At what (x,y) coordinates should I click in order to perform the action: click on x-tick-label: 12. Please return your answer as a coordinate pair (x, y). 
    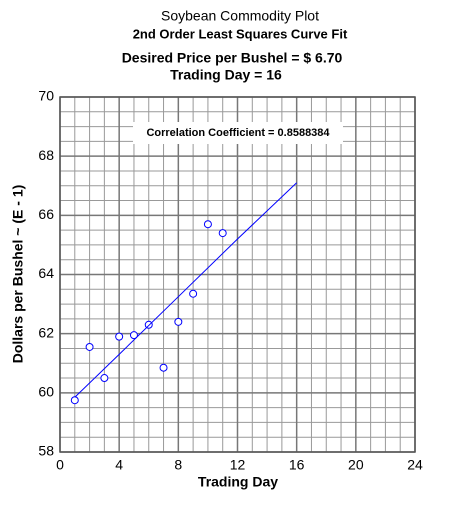
    Looking at the image, I should click on (238, 465).